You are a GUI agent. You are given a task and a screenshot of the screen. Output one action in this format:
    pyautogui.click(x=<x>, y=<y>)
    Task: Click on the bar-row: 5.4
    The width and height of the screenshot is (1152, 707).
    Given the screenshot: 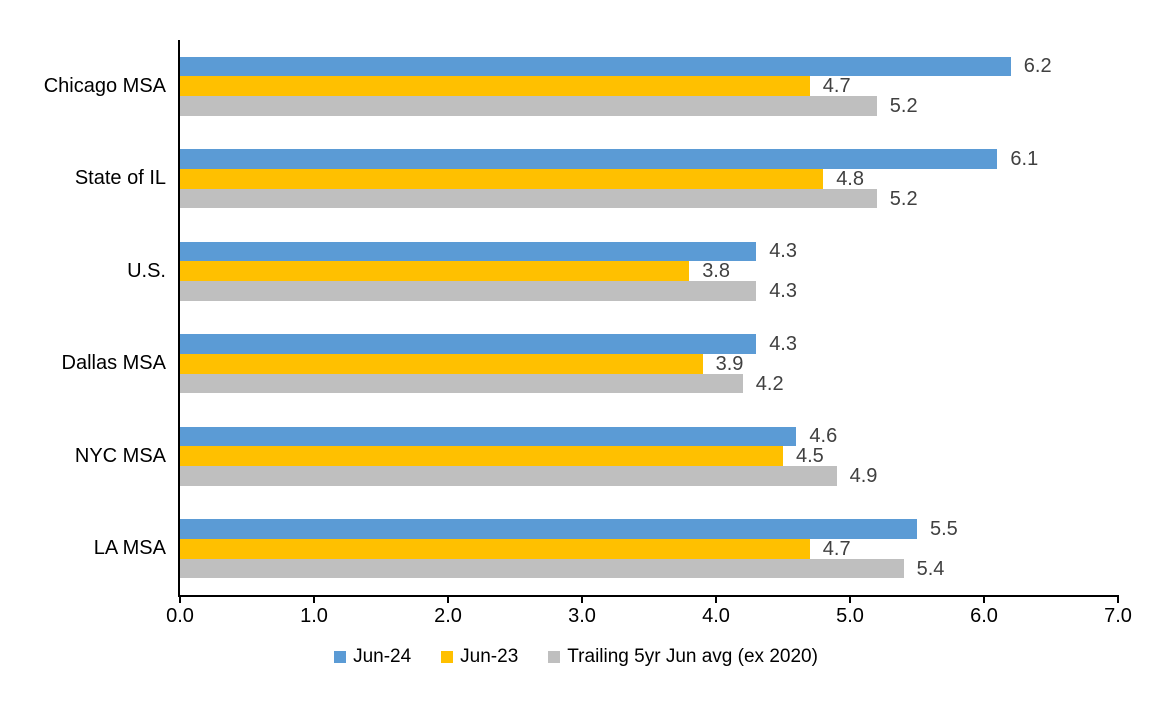 What is the action you would take?
    pyautogui.click(x=649, y=569)
    